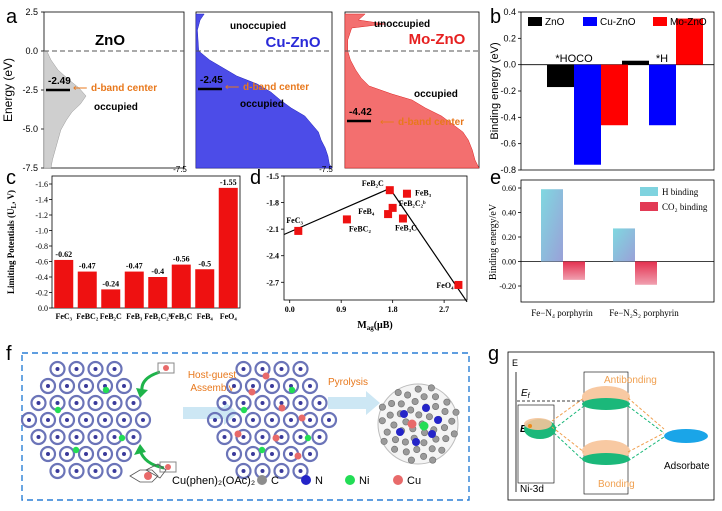 The width and height of the screenshot is (722, 511). What do you see at coordinates (111, 316) in the screenshot?
I see `panel-c-category-label: FeB₂C` at bounding box center [111, 316].